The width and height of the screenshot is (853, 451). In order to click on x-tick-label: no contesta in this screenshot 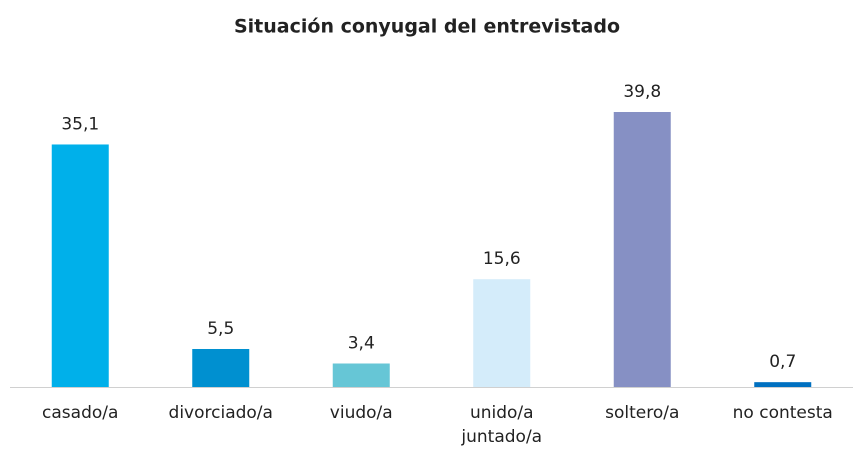, I will do `click(783, 413)`.